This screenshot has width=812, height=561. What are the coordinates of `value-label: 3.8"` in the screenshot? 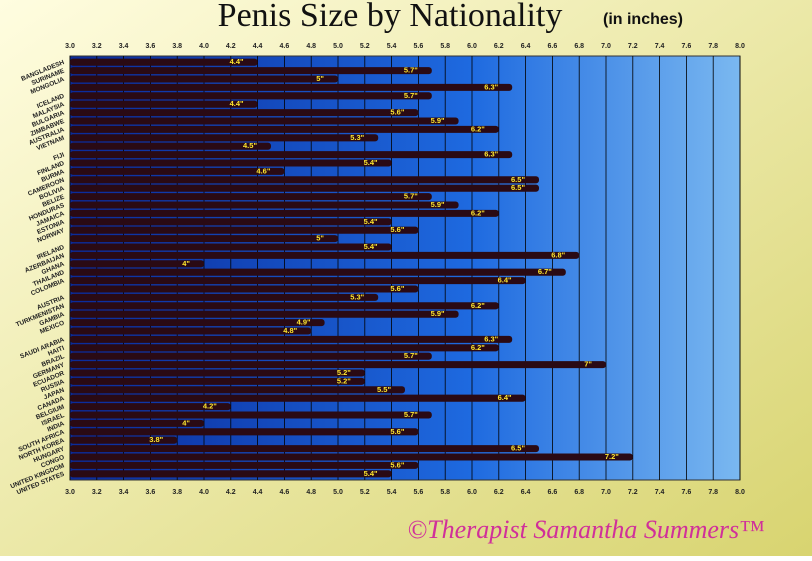 It's located at (156, 439).